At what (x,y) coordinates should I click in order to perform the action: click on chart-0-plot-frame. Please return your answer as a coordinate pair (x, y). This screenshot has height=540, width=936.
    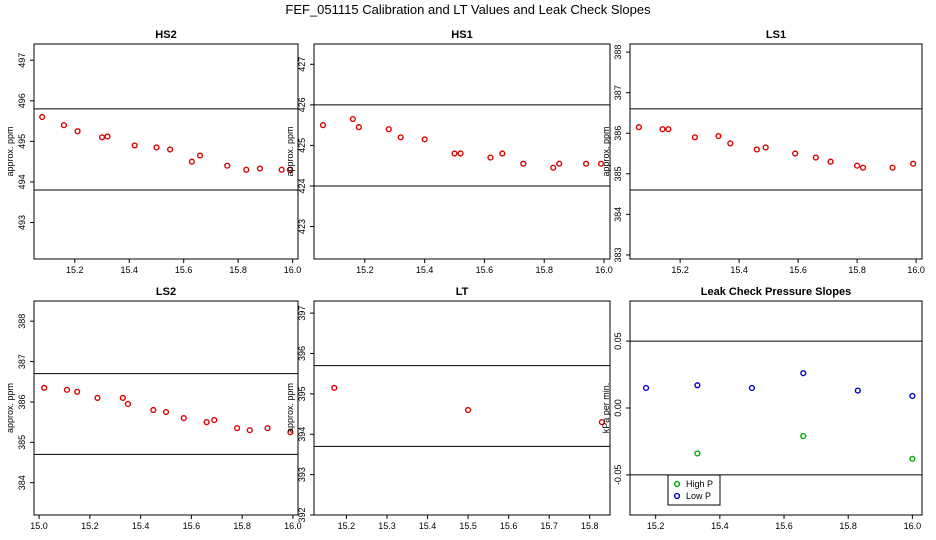
    Looking at the image, I should click on (166, 151).